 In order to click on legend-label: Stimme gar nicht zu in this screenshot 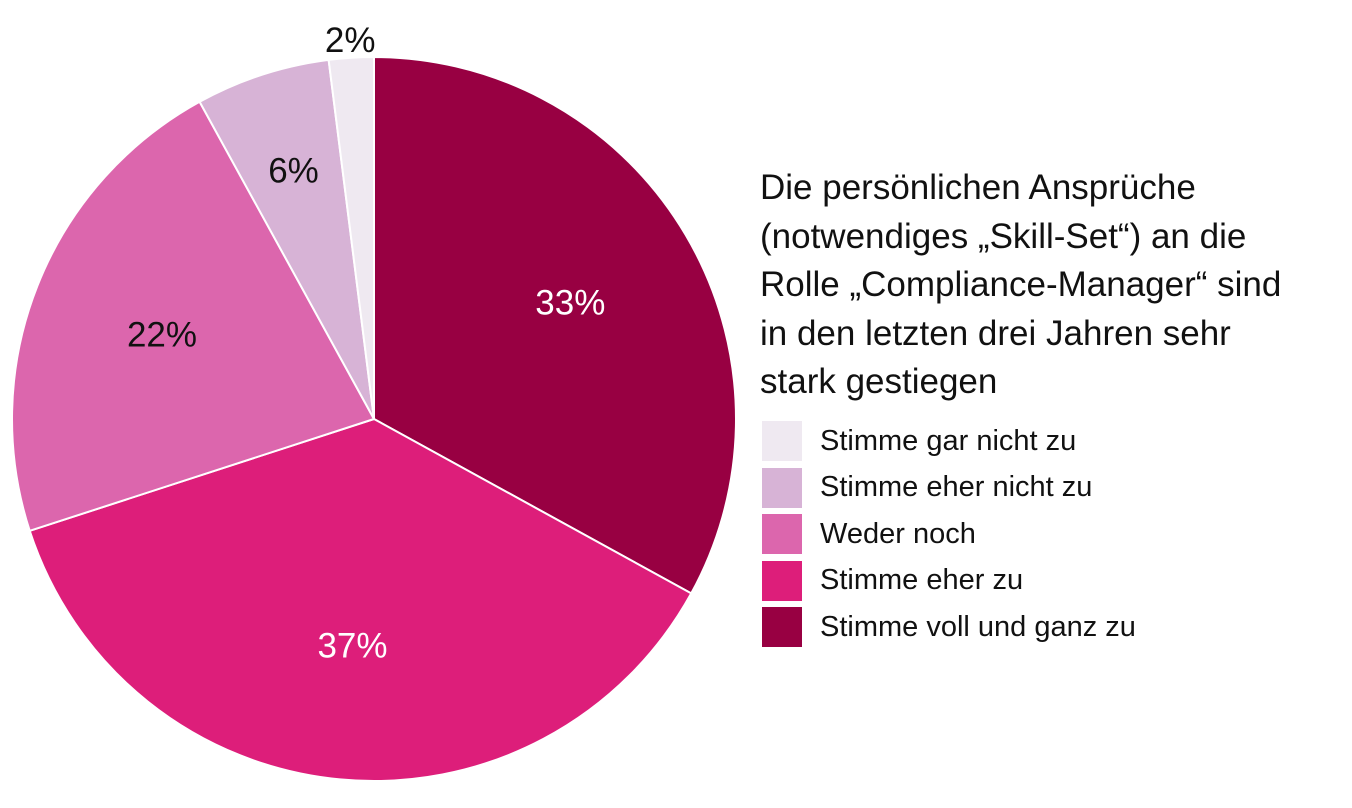, I will do `click(948, 440)`.